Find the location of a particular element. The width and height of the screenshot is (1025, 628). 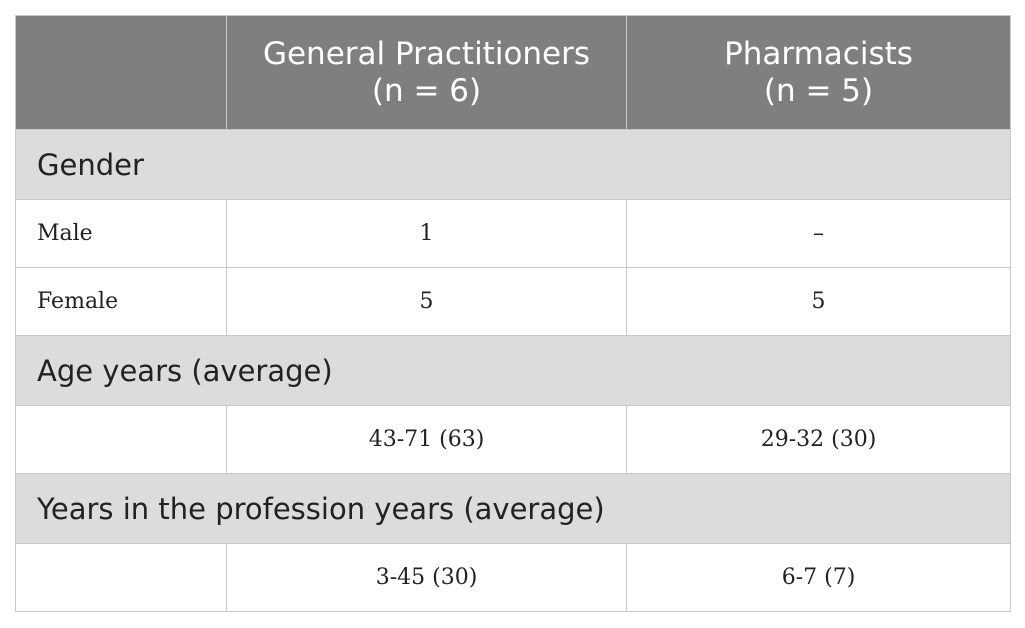

section-row-years-in-profession: Years in the profession years (average) is located at coordinates (513, 508).